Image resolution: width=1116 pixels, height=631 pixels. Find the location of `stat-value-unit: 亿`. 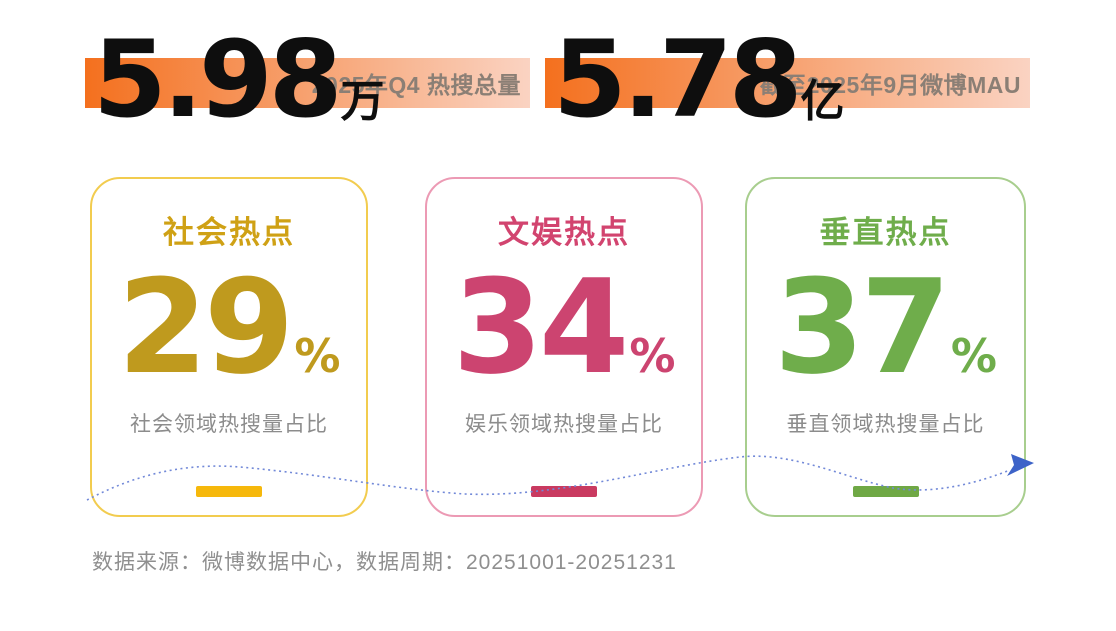

stat-value-unit: 亿 is located at coordinates (822, 101).